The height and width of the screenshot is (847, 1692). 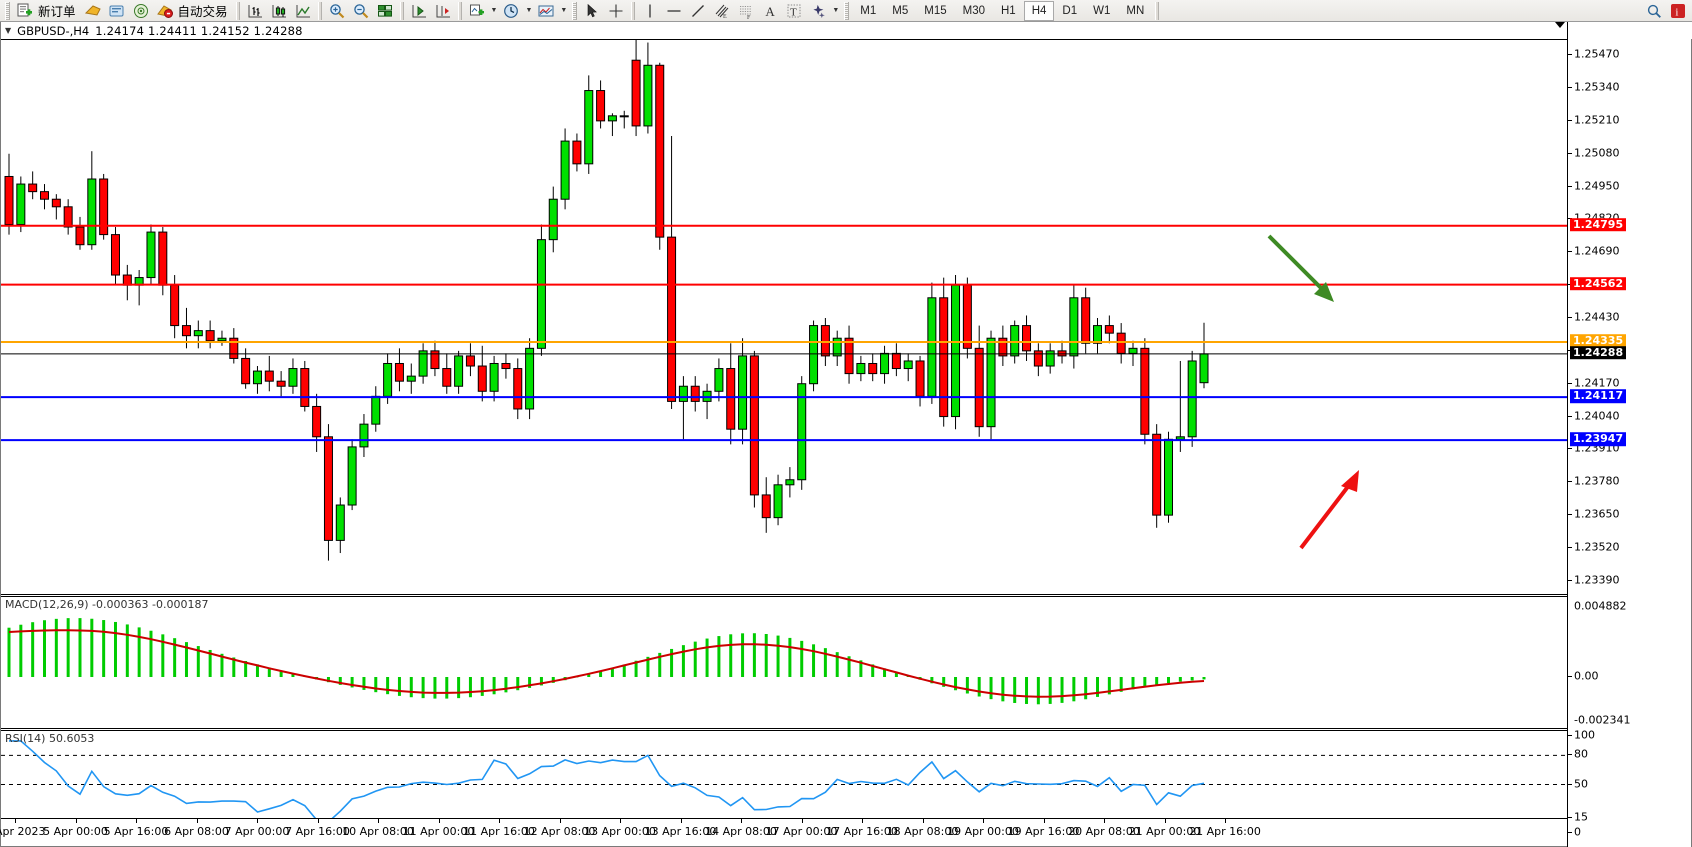 What do you see at coordinates (337, 11) in the screenshot?
I see `zoom-in-button` at bounding box center [337, 11].